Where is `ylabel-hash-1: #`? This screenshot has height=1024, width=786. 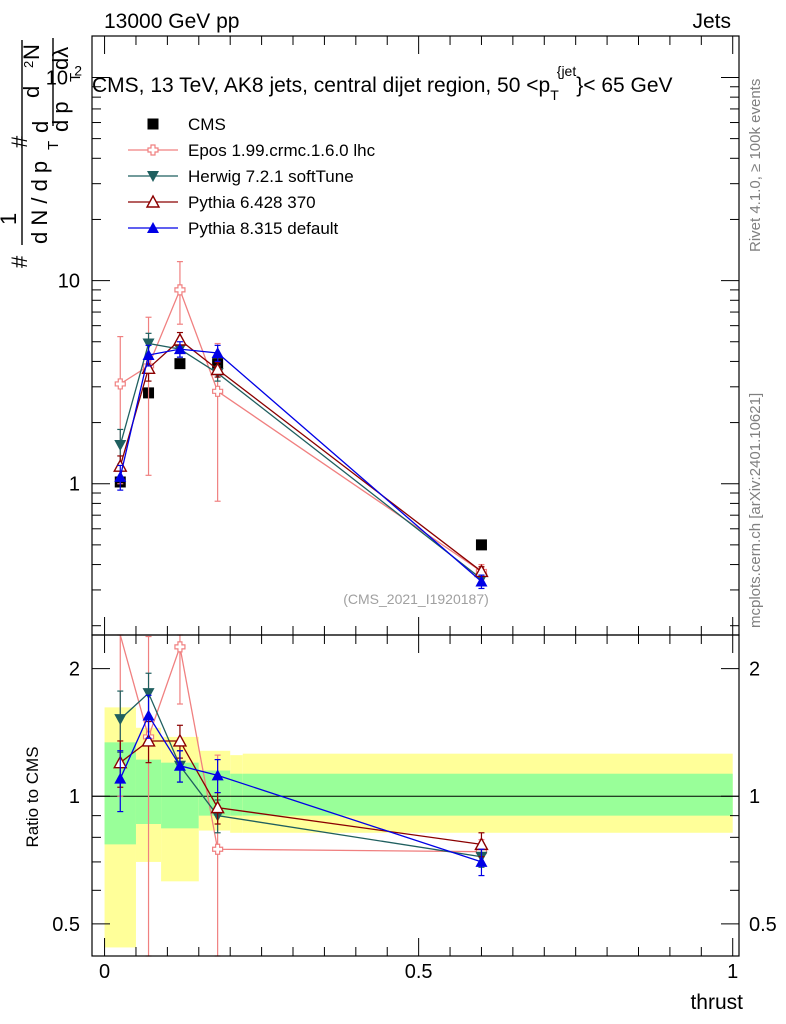
ylabel-hash-1: # is located at coordinates (19, 261).